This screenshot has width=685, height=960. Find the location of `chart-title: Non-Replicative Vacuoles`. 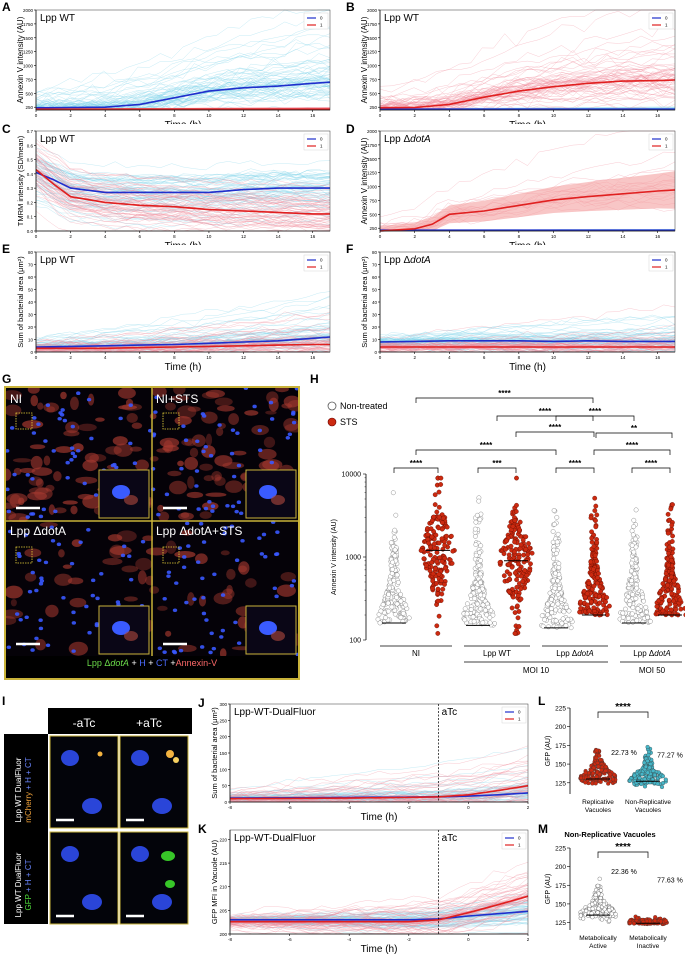

chart-title: Non-Replicative Vacuoles is located at coordinates (609, 834).